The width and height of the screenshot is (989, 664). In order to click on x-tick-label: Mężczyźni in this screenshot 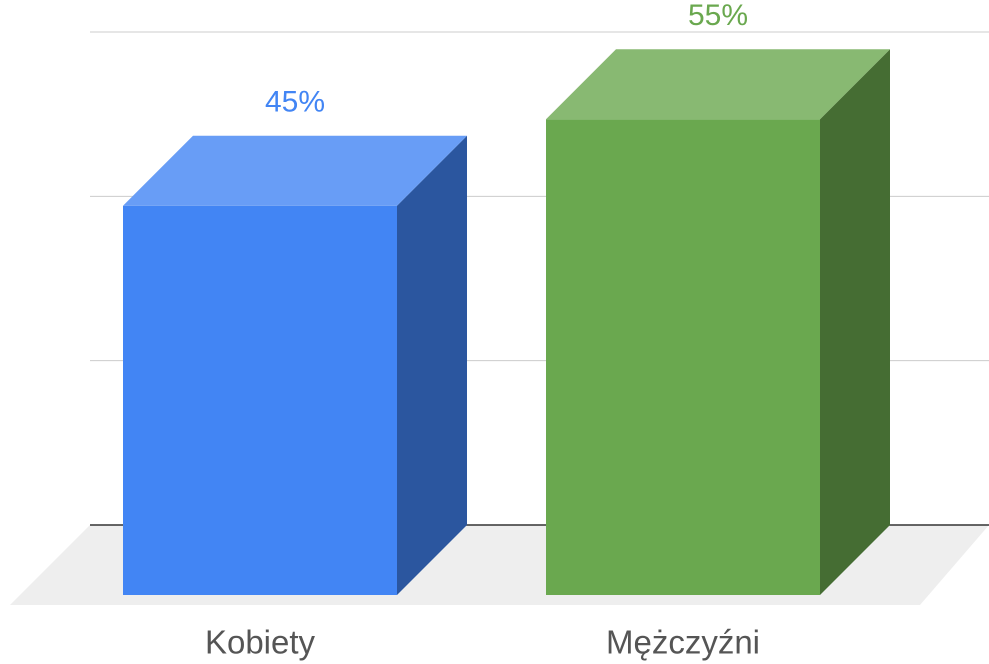, I will do `click(683, 642)`.